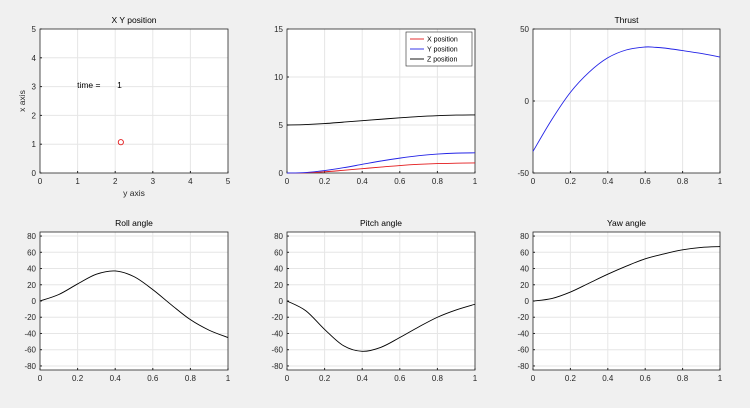  What do you see at coordinates (626, 20) in the screenshot?
I see `chart-title: Thrust` at bounding box center [626, 20].